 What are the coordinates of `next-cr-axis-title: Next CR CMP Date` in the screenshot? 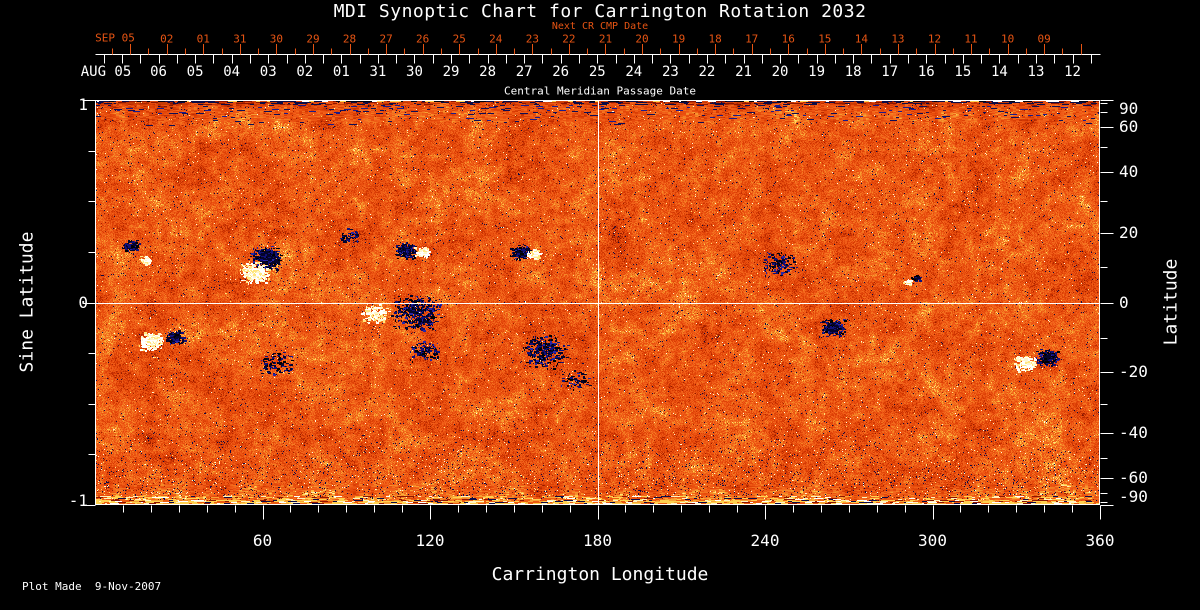 It's located at (600, 26).